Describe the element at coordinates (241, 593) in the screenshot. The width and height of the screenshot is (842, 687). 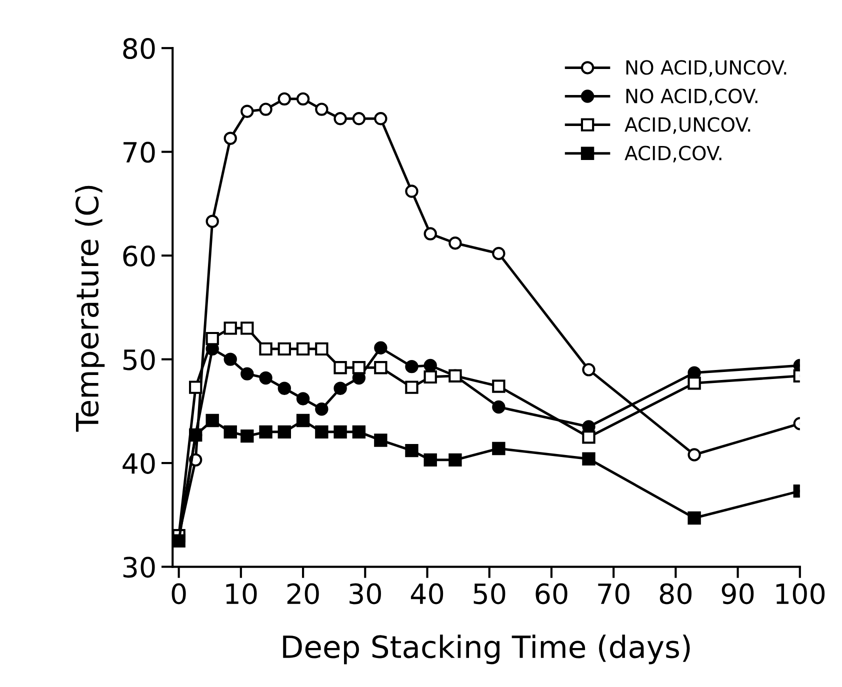
I see `x-tick-label: 10` at that location.